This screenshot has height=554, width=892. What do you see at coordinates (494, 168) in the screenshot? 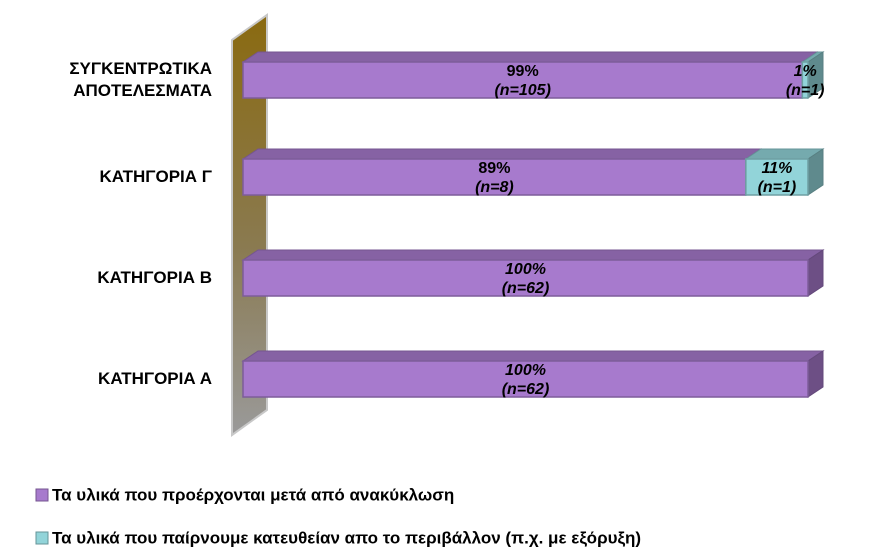
I see `value-label: 89%` at bounding box center [494, 168].